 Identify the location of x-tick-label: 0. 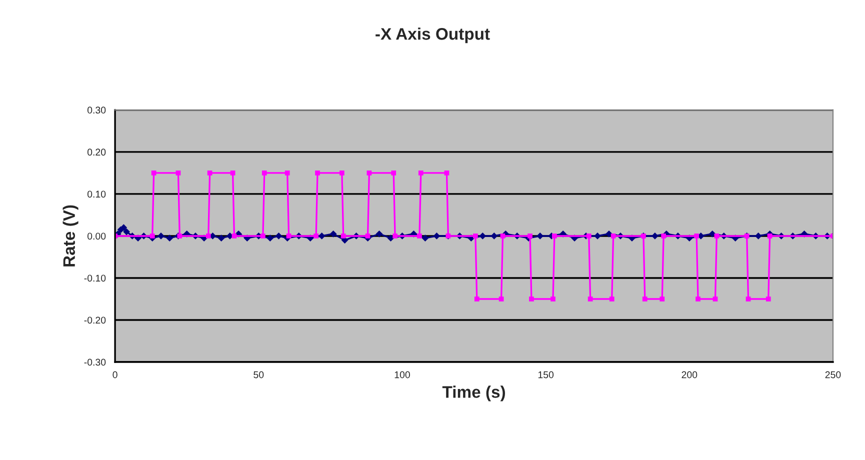
(115, 374).